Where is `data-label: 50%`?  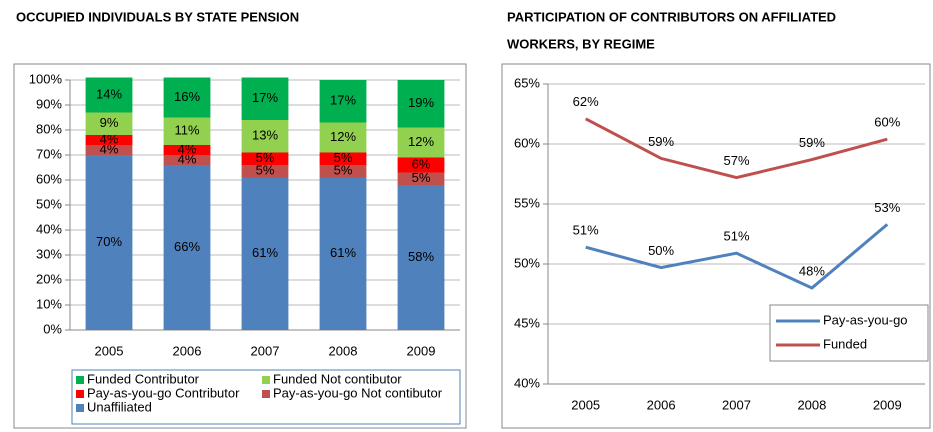
data-label: 50% is located at coordinates (661, 250).